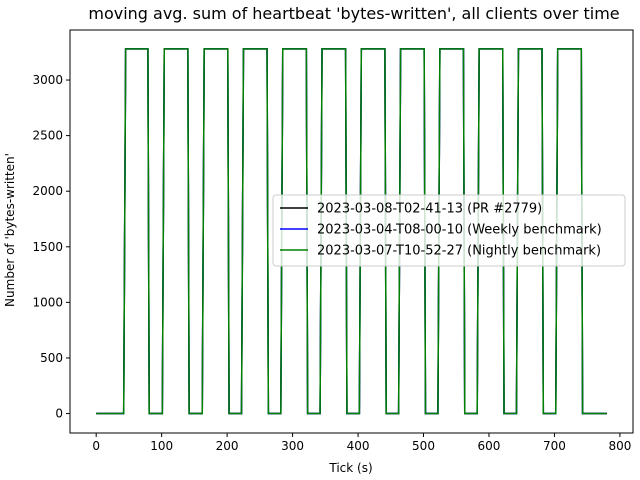 The height and width of the screenshot is (480, 640). What do you see at coordinates (619, 446) in the screenshot?
I see `x-tick-label: 800` at bounding box center [619, 446].